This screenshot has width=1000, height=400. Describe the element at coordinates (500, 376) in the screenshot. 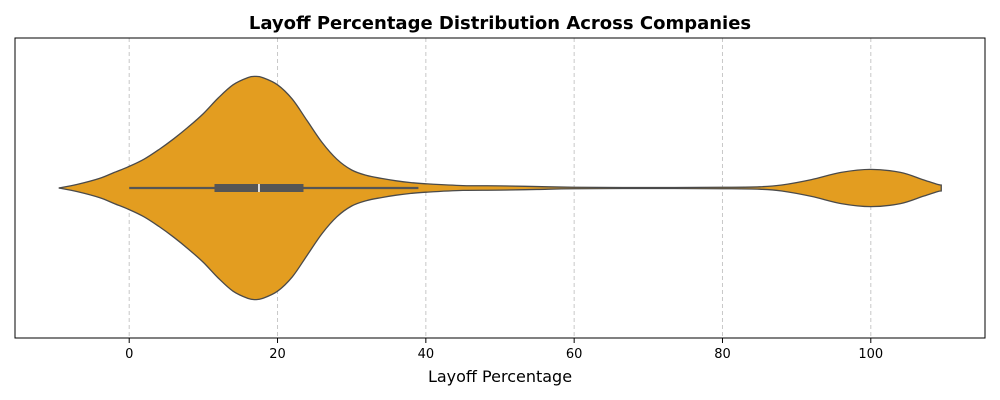

I see `x-axis-label: Layoff Percentage` at that location.